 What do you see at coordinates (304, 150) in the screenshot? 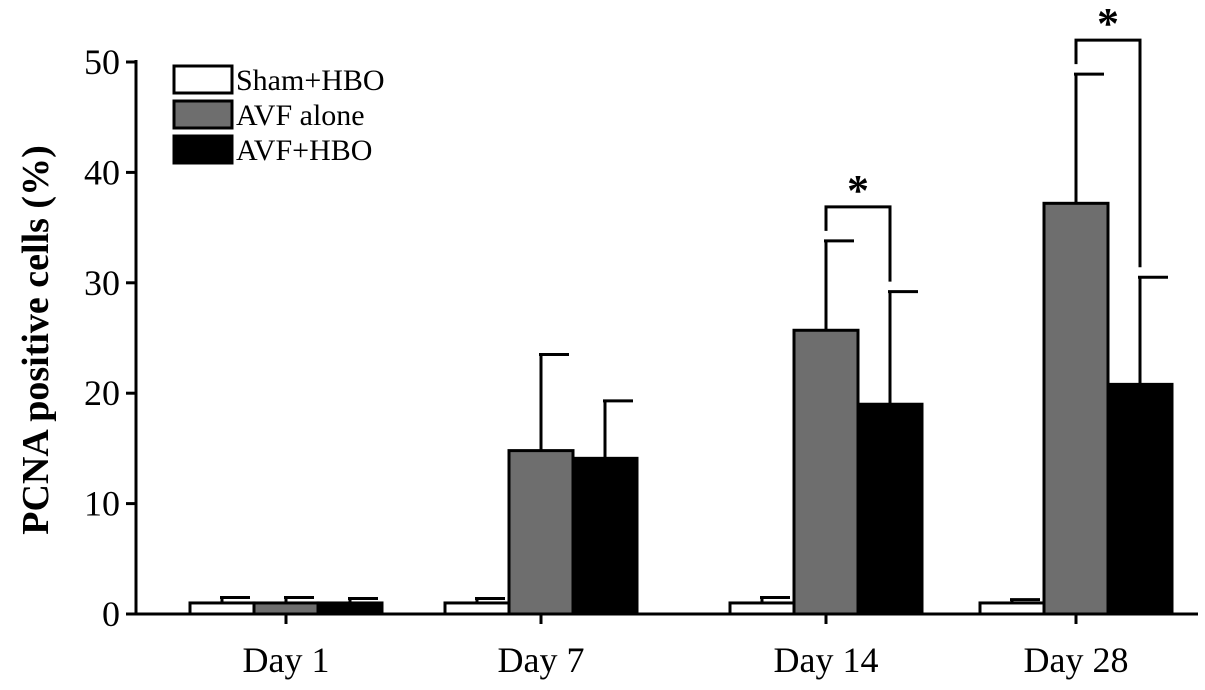
I see `legend-label: AVF+HBO` at bounding box center [304, 150].